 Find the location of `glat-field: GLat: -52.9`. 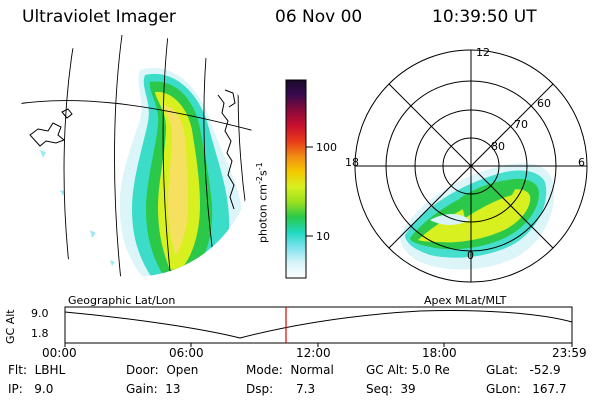

glat-field: GLat: -52.9 is located at coordinates (523, 370).